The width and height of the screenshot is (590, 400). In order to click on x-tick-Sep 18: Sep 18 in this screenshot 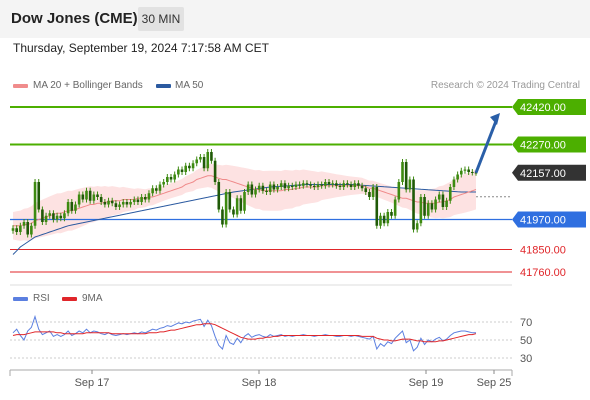, I will do `click(259, 383)`.